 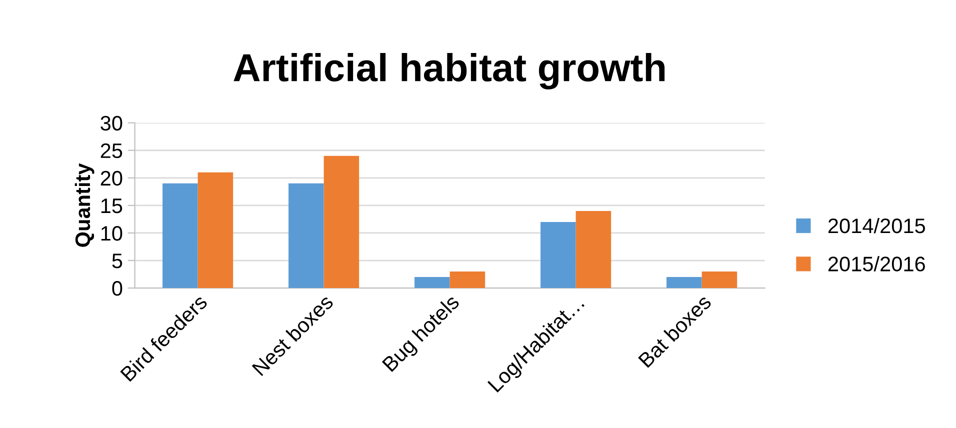 What do you see at coordinates (111, 150) in the screenshot?
I see `y-tick-label: 25` at bounding box center [111, 150].